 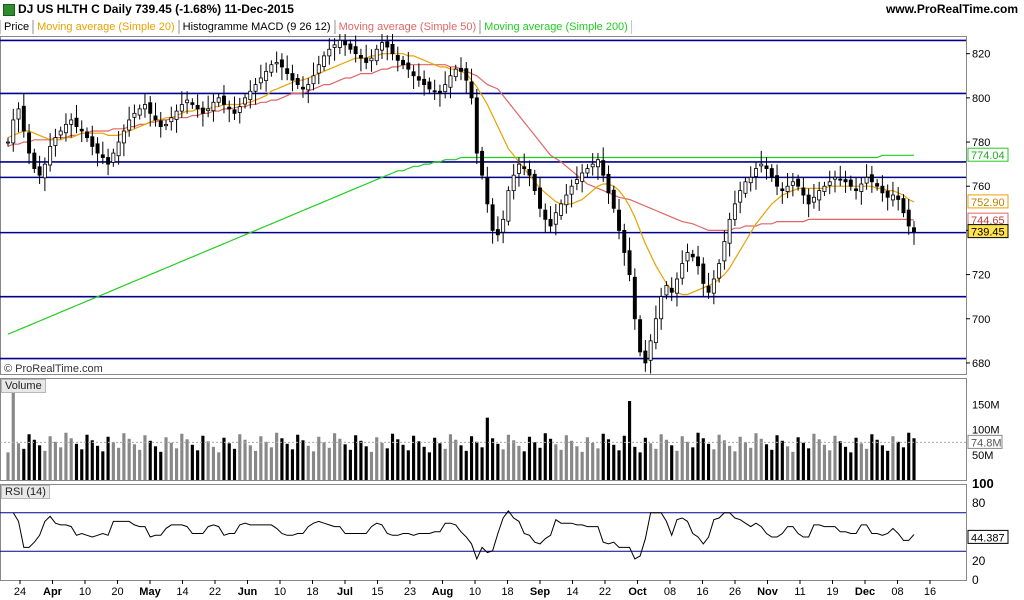 I want to click on volume-panel-label: Volume, so click(x=23, y=386).